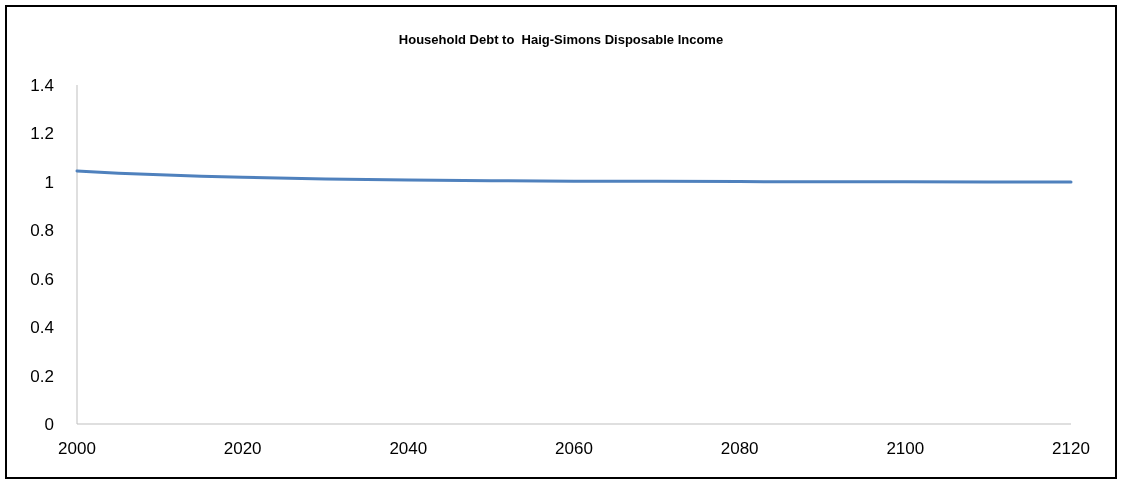 This screenshot has width=1122, height=484. Describe the element at coordinates (574, 176) in the screenshot. I see `line-series` at that location.